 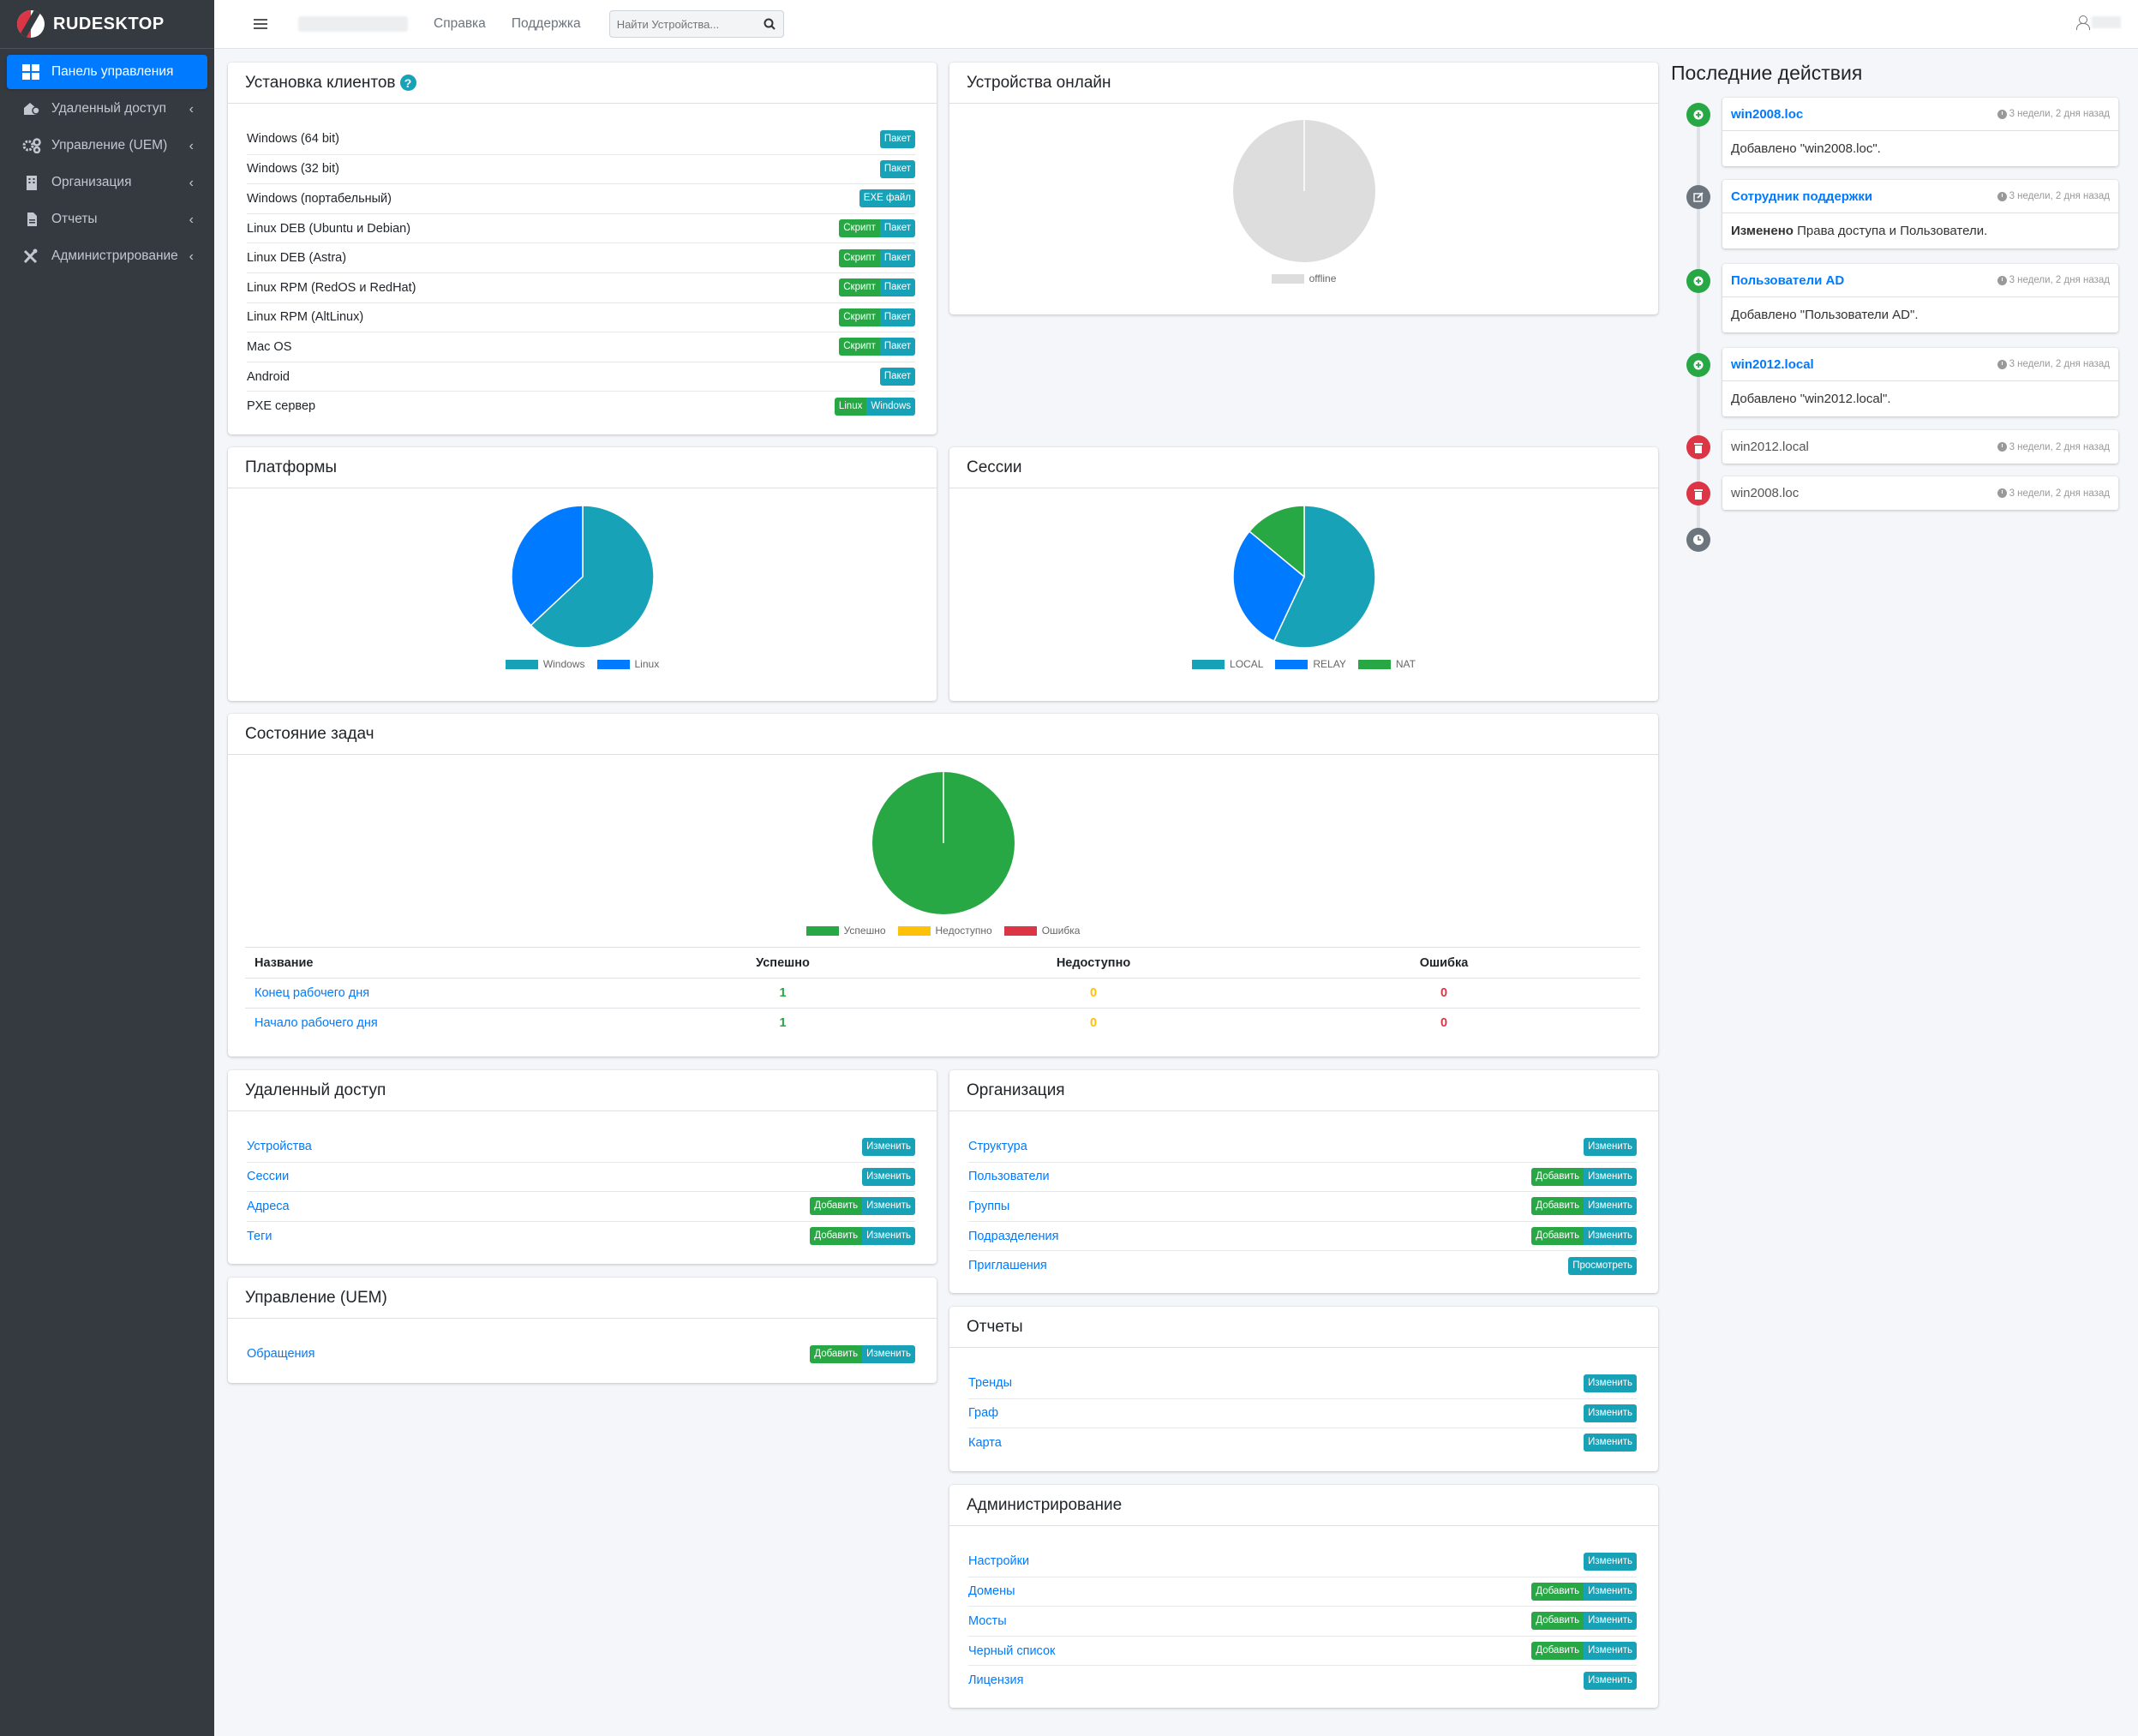 I want to click on item-link: Подразделения, so click(x=1013, y=1236).